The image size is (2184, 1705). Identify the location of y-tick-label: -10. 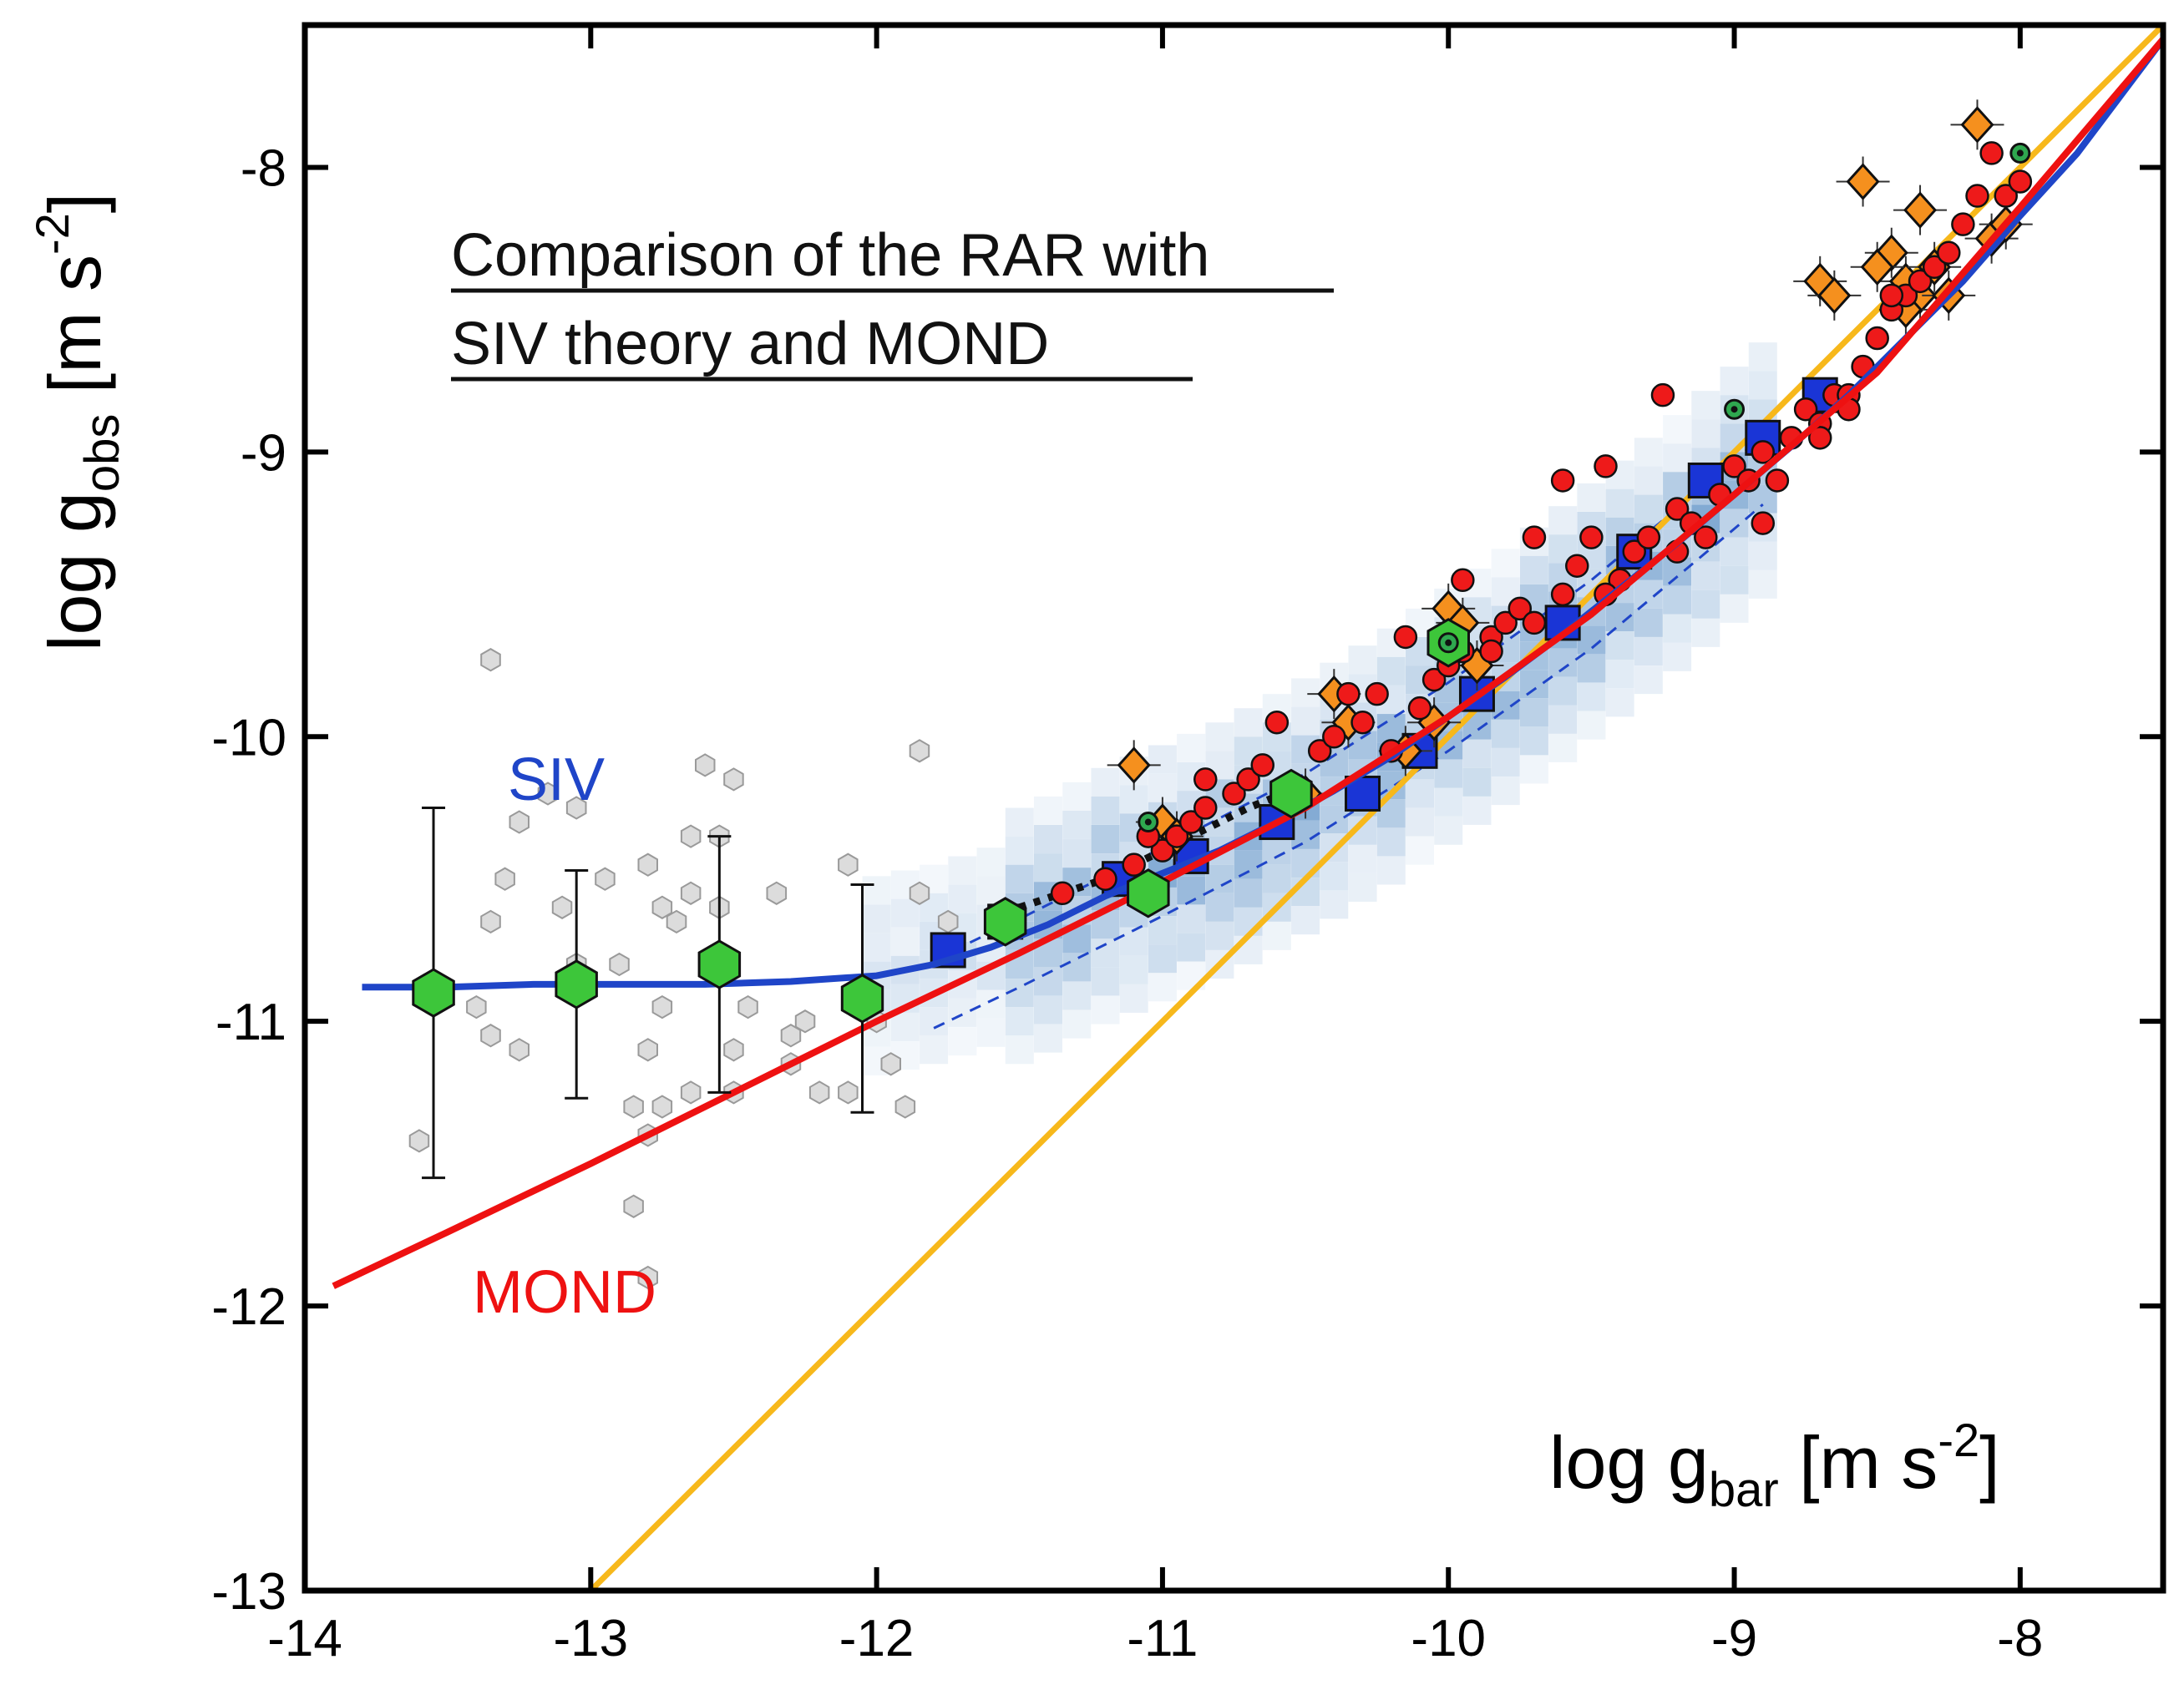
(248, 738).